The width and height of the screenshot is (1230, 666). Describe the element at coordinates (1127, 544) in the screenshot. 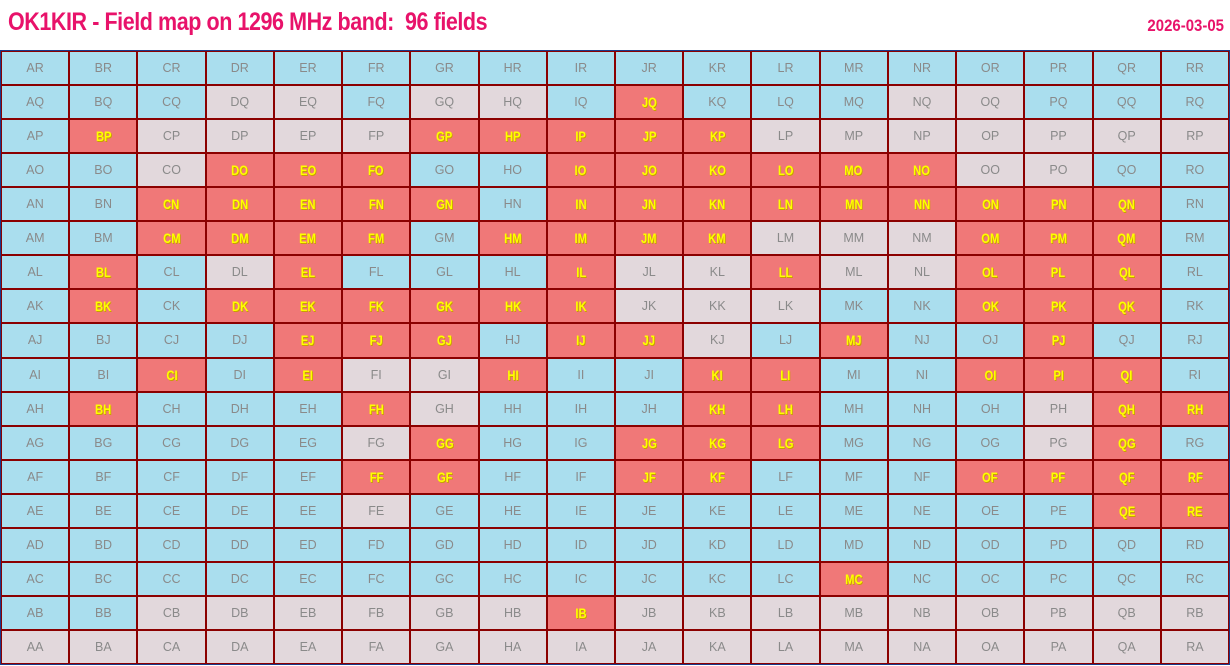

I see `field-label: QD` at that location.